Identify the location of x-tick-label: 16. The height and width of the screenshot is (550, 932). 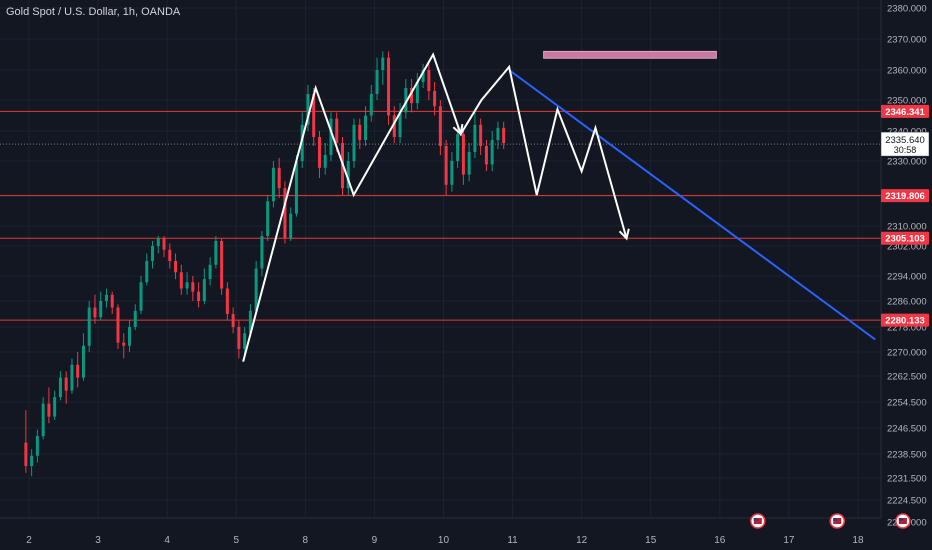
(720, 540).